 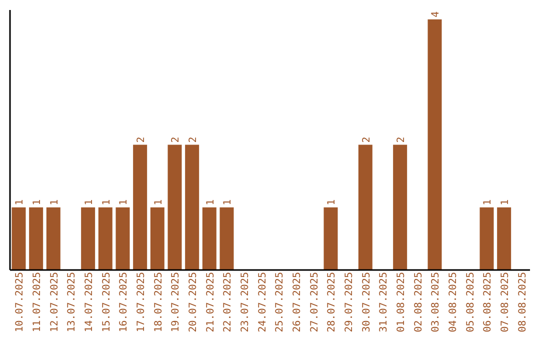 What do you see at coordinates (418, 302) in the screenshot?
I see `x-tick-label: 02.08.2025` at bounding box center [418, 302].